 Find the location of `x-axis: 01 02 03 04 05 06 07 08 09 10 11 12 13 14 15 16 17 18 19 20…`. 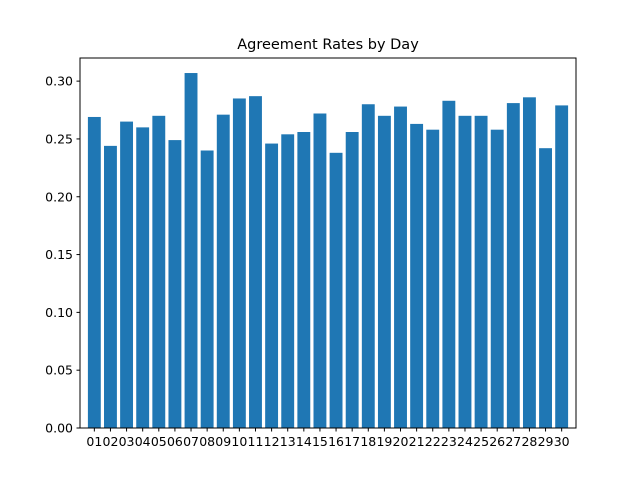

x-axis: 01 02 03 04 05 06 07 08 09 10 11 12 13 14 15 16 17 18 19 20… is located at coordinates (328, 438).